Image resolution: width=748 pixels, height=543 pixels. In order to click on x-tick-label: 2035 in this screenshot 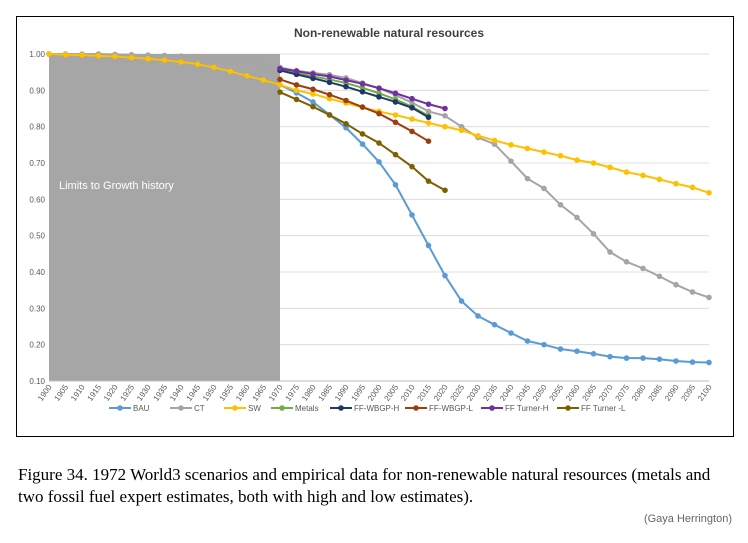, I will do `click(491, 393)`.